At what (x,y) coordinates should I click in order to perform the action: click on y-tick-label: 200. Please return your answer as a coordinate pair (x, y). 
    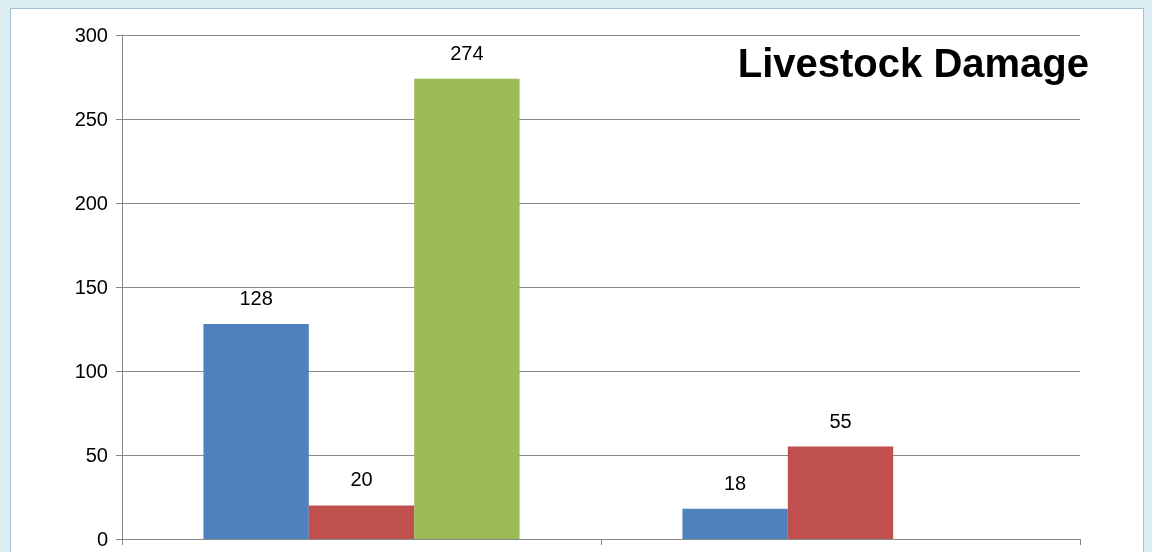
    Looking at the image, I should click on (91, 203).